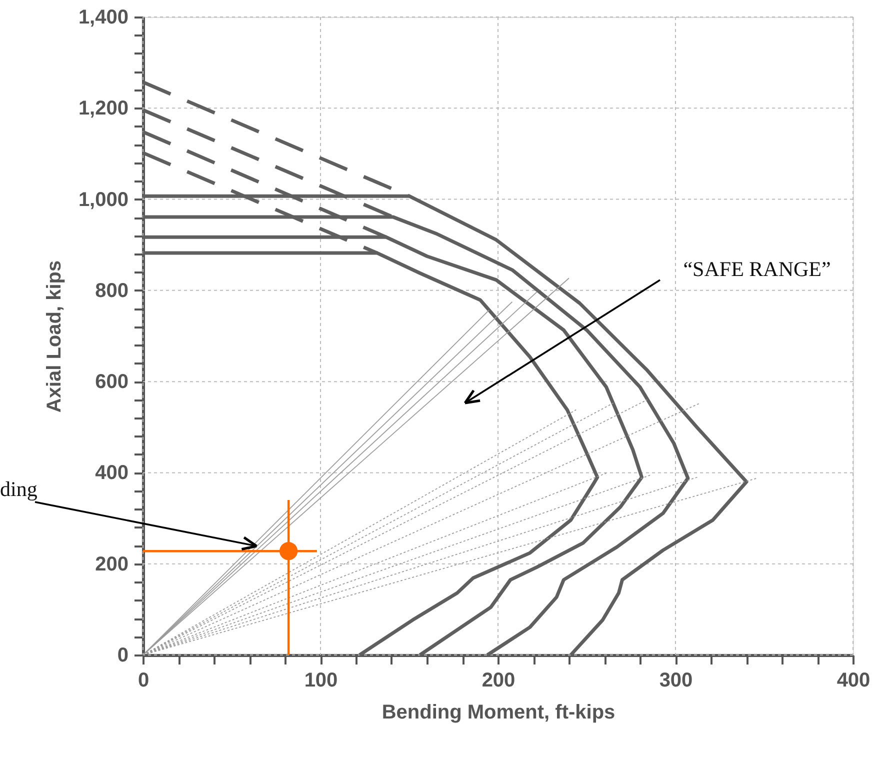  I want to click on y-tick-label: 400, so click(111, 473).